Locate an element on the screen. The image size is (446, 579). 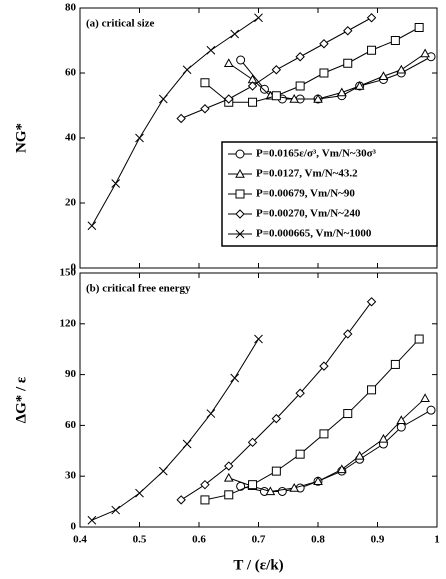
legend-label: P=0.000665, Vm/N~1000 is located at coordinates (314, 234).